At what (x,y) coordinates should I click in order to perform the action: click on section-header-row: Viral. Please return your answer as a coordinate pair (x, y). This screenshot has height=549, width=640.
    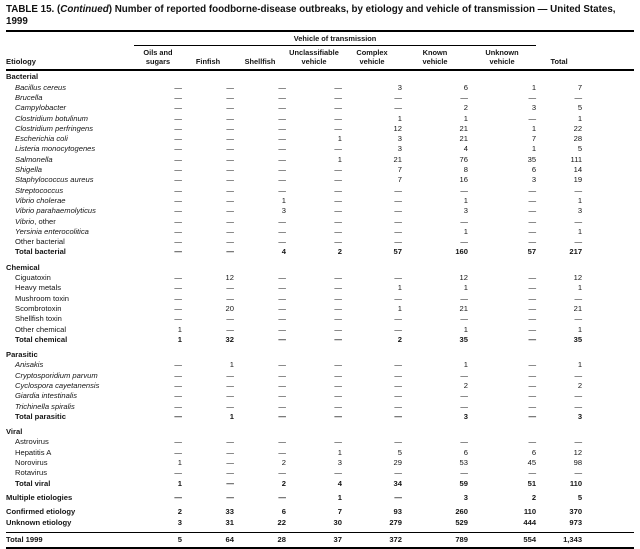
    Looking at the image, I should click on (320, 431).